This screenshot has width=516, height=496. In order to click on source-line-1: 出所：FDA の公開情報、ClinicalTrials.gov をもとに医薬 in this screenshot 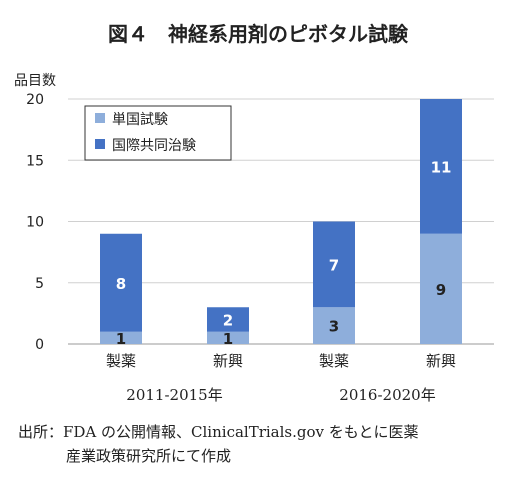, I will do `click(263, 432)`.